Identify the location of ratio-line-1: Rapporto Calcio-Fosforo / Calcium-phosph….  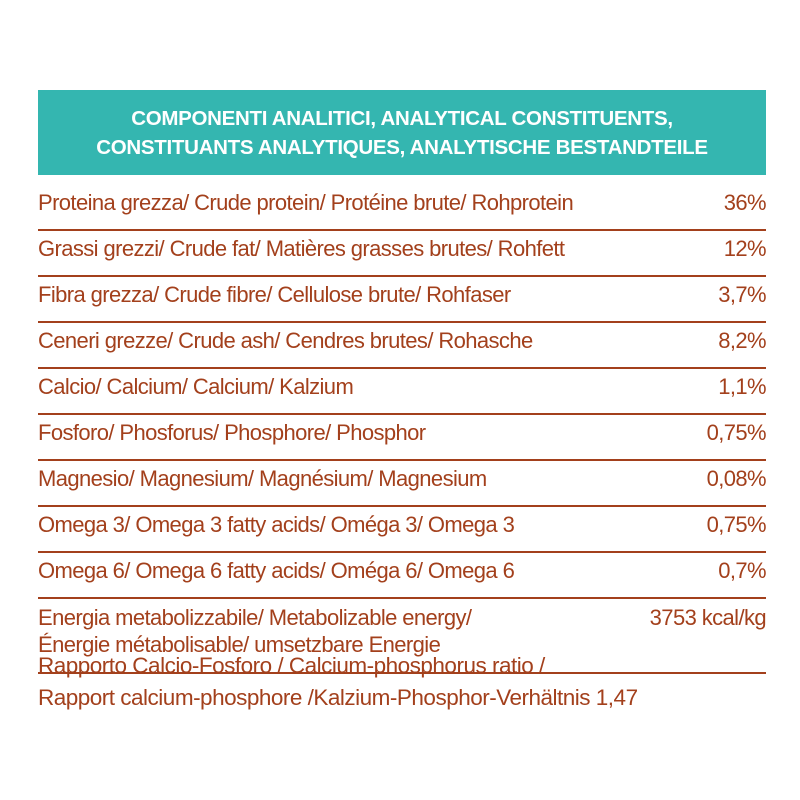
(291, 665).